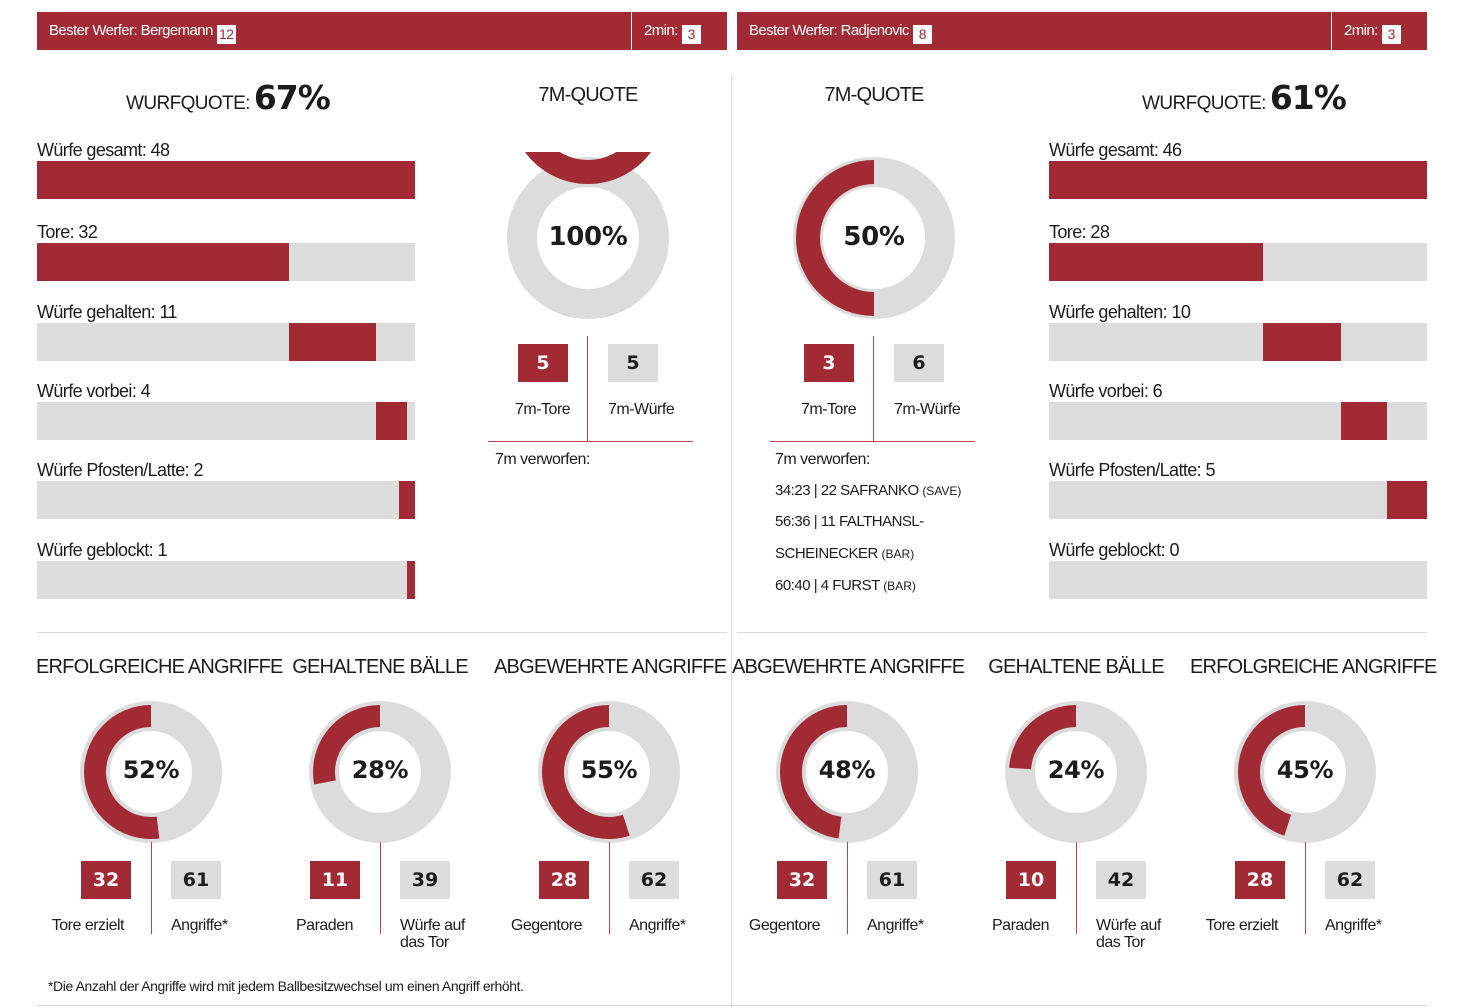 The width and height of the screenshot is (1464, 1008). Describe the element at coordinates (1079, 232) in the screenshot. I see `bar-label: Tore: 28` at that location.